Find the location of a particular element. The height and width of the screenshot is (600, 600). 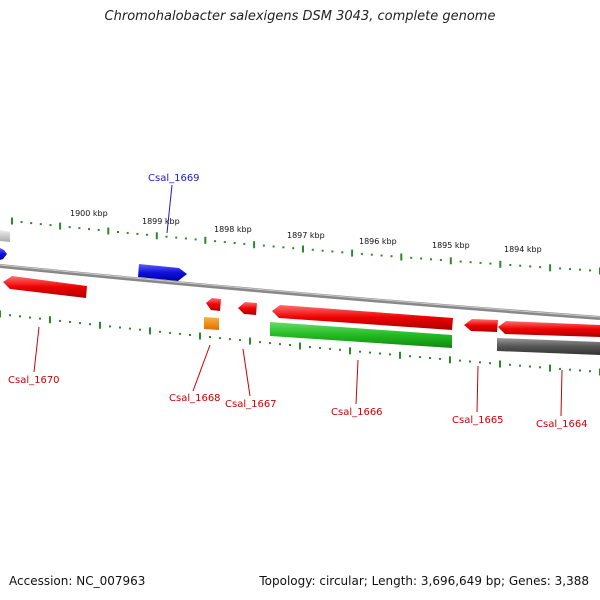

gray-feature-left is located at coordinates (5, 236).